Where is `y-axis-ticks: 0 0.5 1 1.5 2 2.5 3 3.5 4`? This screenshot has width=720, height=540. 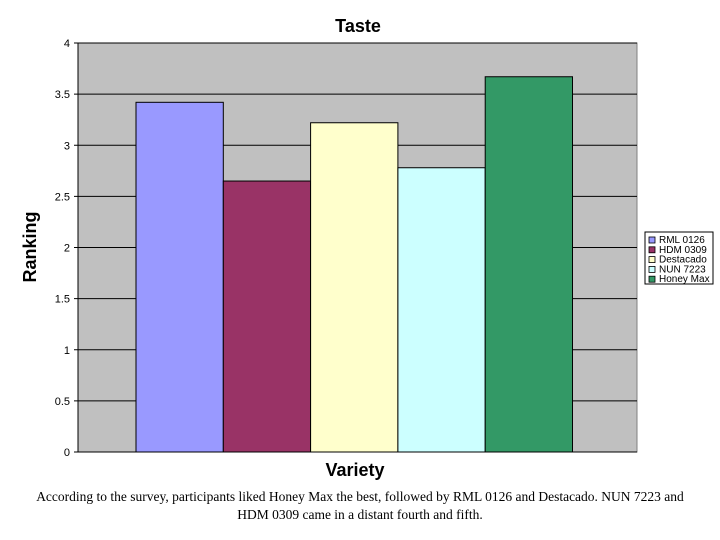
y-axis-ticks: 0 0.5 1 1.5 2 2.5 3 3.5 4 is located at coordinates (66, 248).